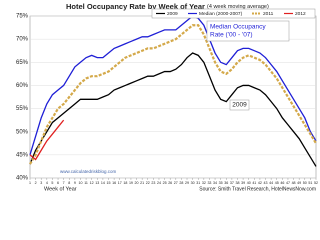 The height and width of the screenshot is (240, 320). What do you see at coordinates (30, 183) in the screenshot?
I see `x-tick-label: 1` at bounding box center [30, 183].